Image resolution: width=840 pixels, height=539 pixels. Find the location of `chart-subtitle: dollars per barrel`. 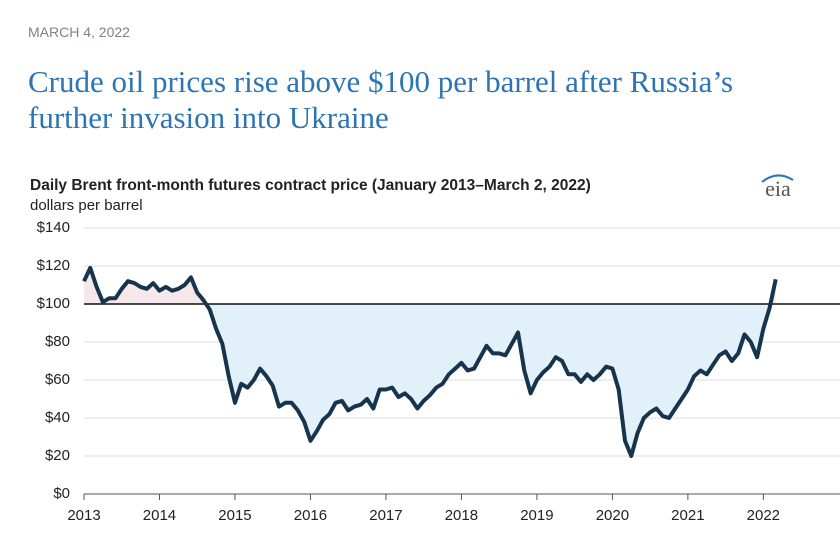

chart-subtitle: dollars per barrel is located at coordinates (86, 205).